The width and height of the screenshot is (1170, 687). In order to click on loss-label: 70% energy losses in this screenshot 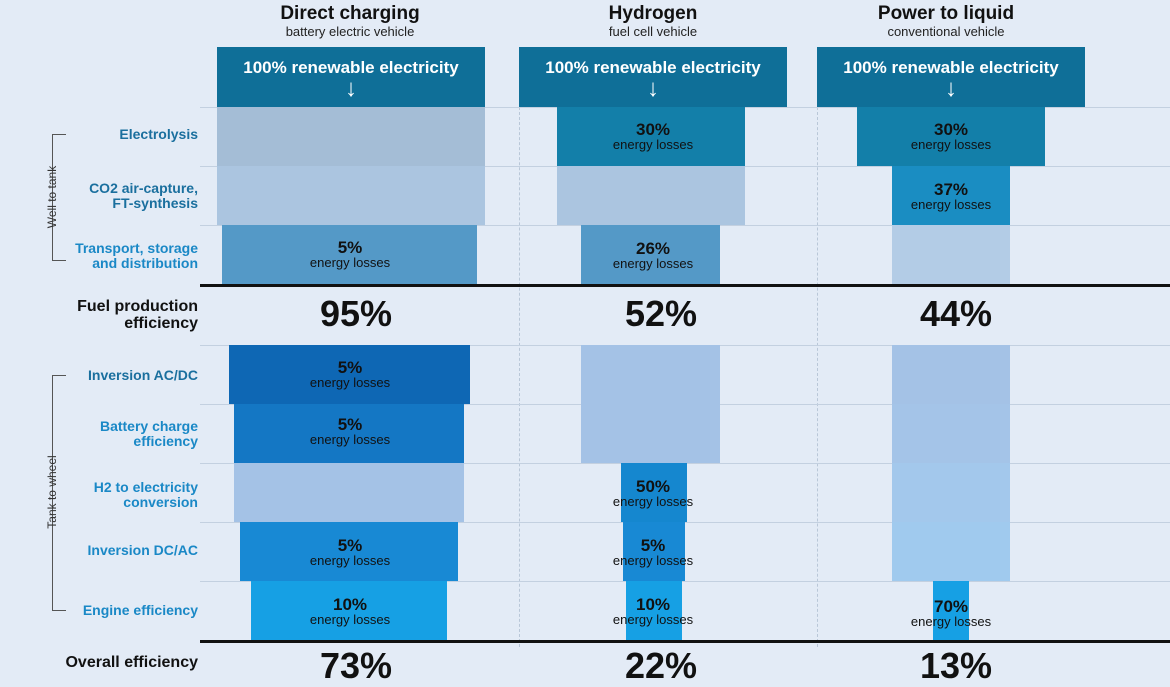, I will do `click(951, 613)`.